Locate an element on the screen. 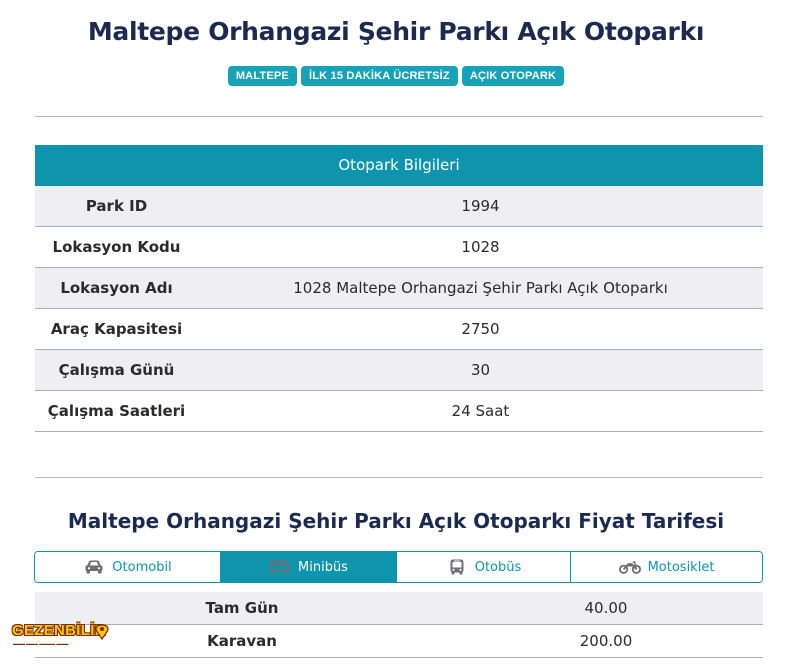 The width and height of the screenshot is (792, 665). row-value: 1028 is located at coordinates (480, 247).